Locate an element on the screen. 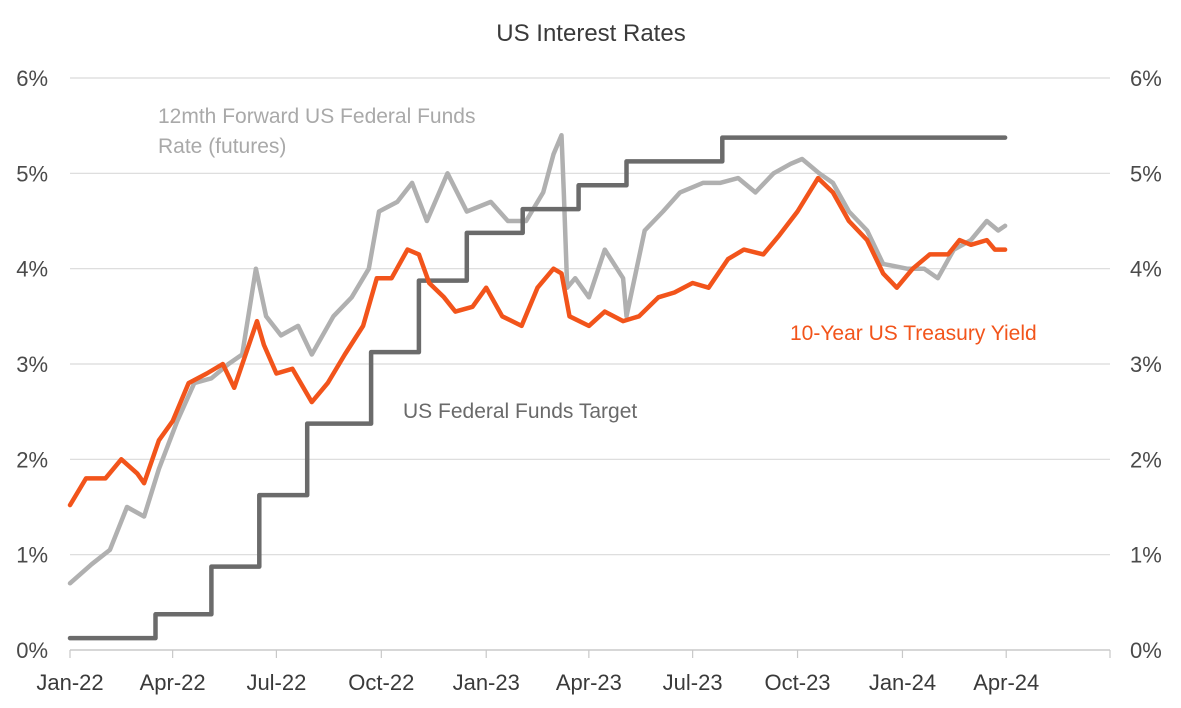 The image size is (1181, 708). x-tick-label: Apr-24 is located at coordinates (1006, 682).